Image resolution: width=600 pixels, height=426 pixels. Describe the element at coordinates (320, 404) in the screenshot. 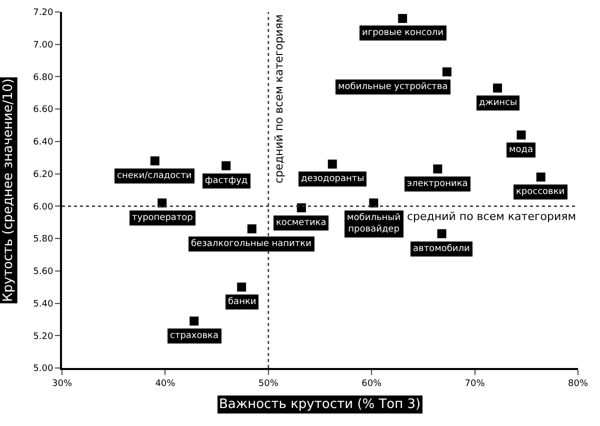

I see `x-axis-title: Важность крутости (% Топ 3)` at that location.